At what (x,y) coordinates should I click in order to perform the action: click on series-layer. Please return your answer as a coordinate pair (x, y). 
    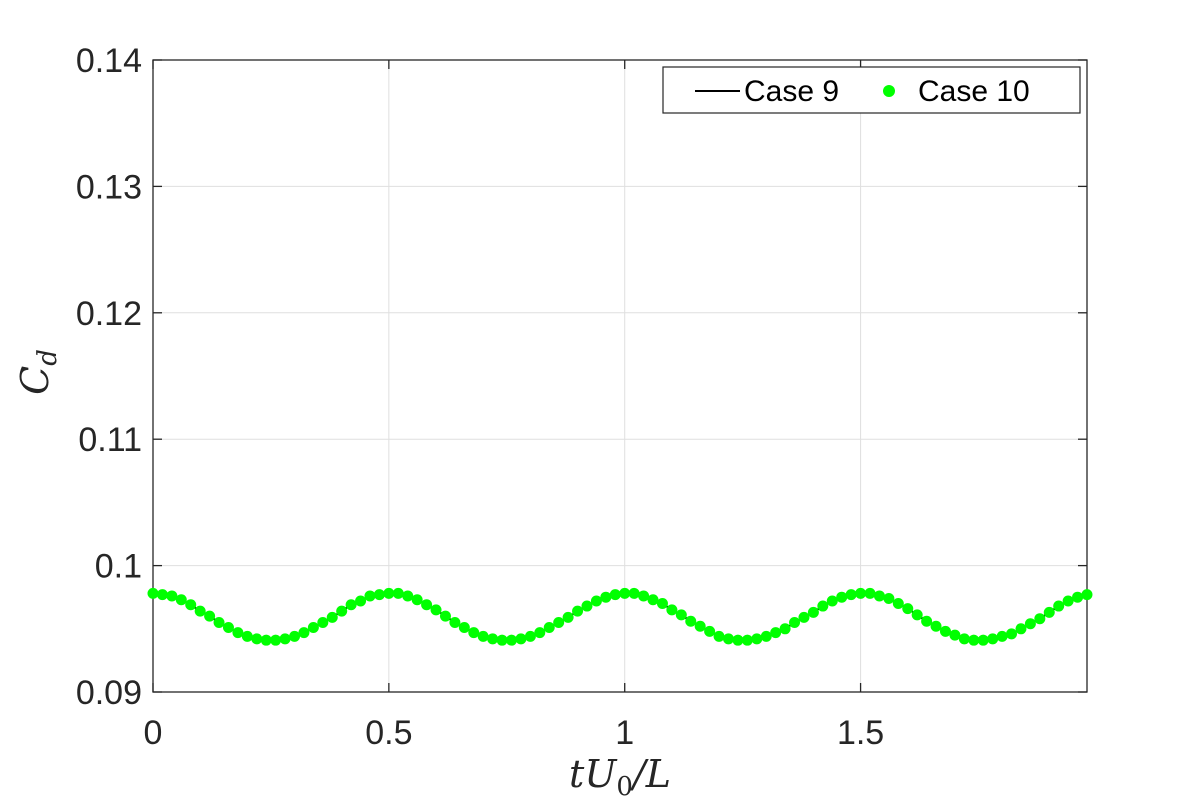
    Looking at the image, I should click on (620, 616).